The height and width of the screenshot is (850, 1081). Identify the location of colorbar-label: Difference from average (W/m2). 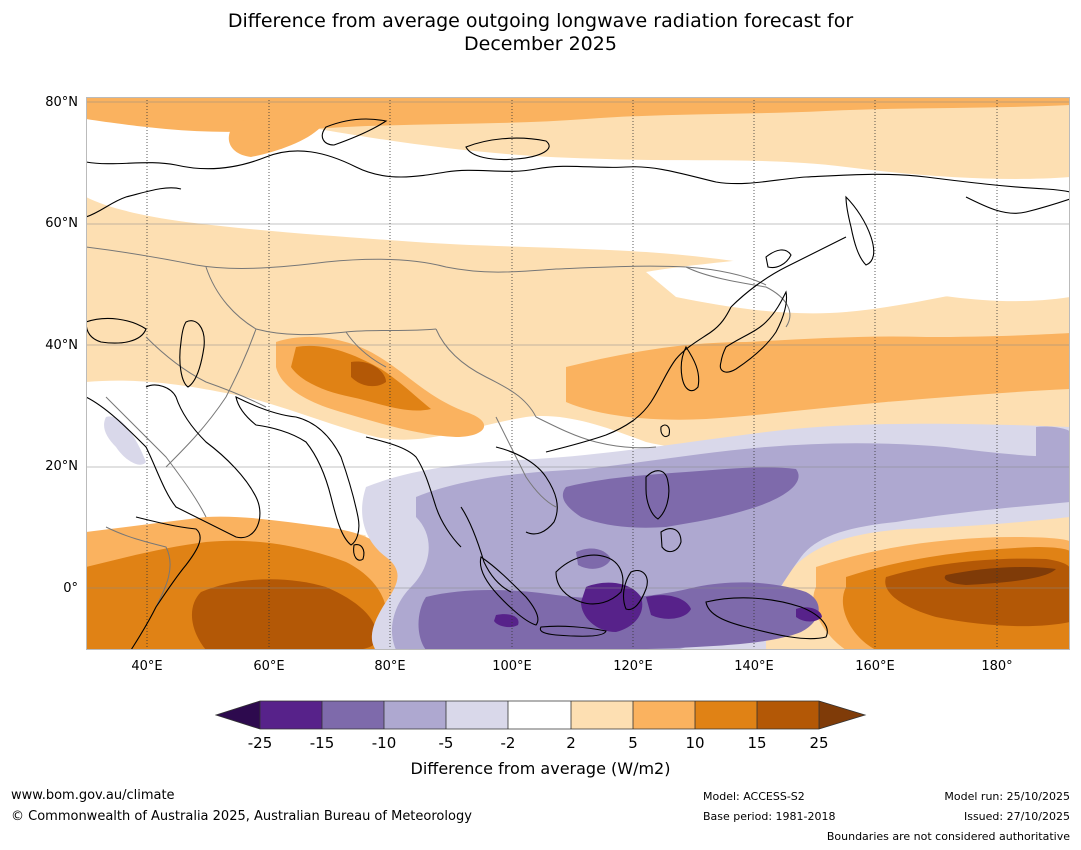
(540, 768).